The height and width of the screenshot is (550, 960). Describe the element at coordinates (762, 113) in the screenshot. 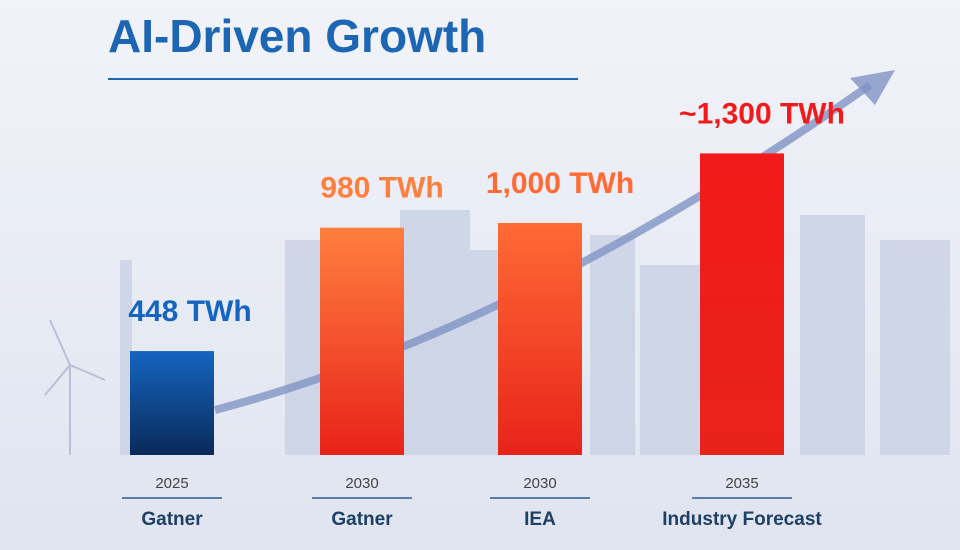

I see `value-label: ~1,300 TWh` at that location.